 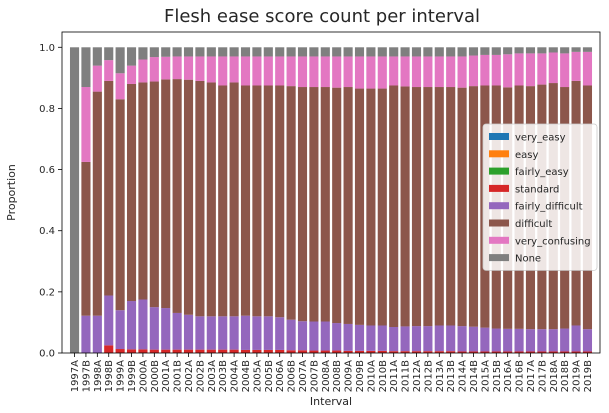 What do you see at coordinates (337, 205) in the screenshot?
I see `bar-segment-difficult-2008B` at bounding box center [337, 205].